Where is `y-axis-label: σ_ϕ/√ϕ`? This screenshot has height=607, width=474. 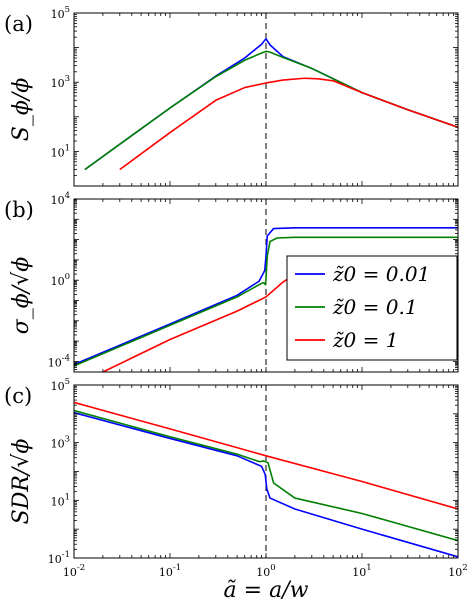
y-axis-label: σ_ϕ/√ϕ is located at coordinates (21, 295).